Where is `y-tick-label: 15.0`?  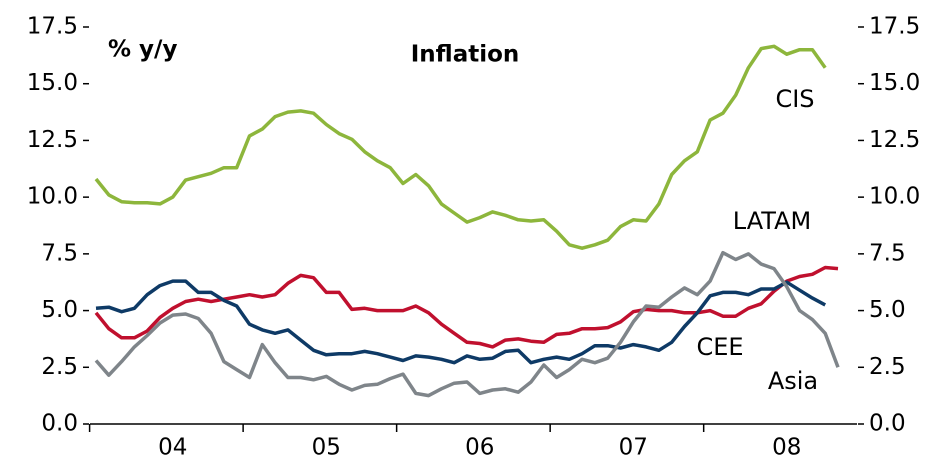 y-tick-label: 15.0 is located at coordinates (52, 83).